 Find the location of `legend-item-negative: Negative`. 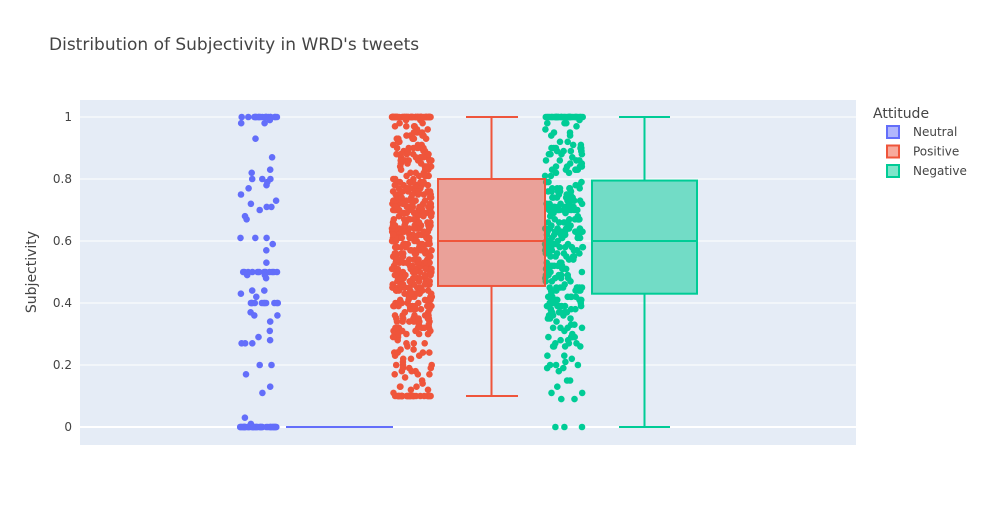

legend-item-negative: Negative is located at coordinates (926, 171).